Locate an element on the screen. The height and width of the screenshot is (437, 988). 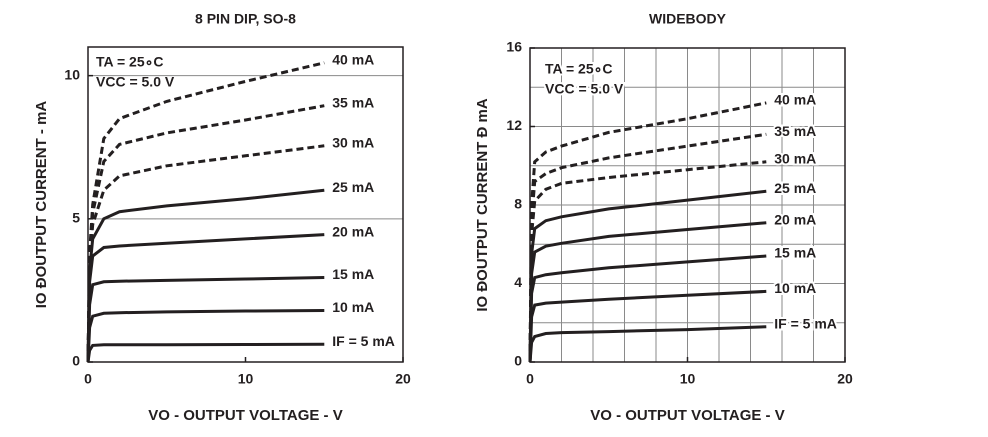
y-tick-label: 16 is located at coordinates (514, 47).